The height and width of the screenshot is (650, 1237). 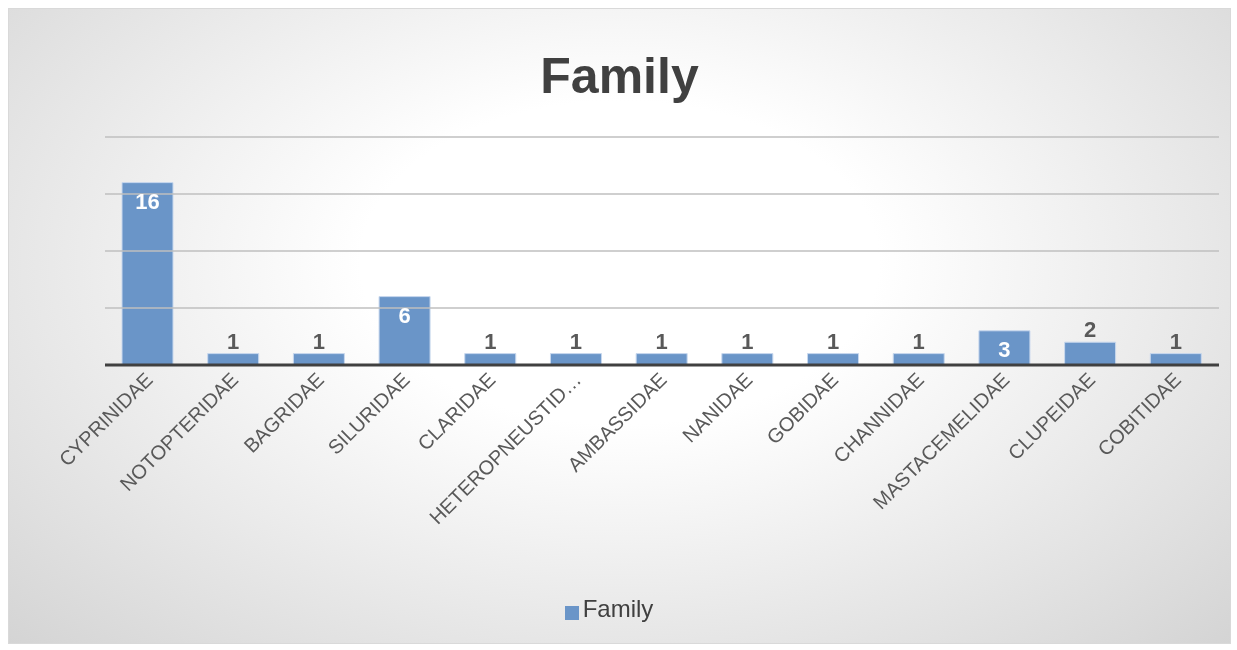 I want to click on legend-label: Family, so click(x=618, y=608).